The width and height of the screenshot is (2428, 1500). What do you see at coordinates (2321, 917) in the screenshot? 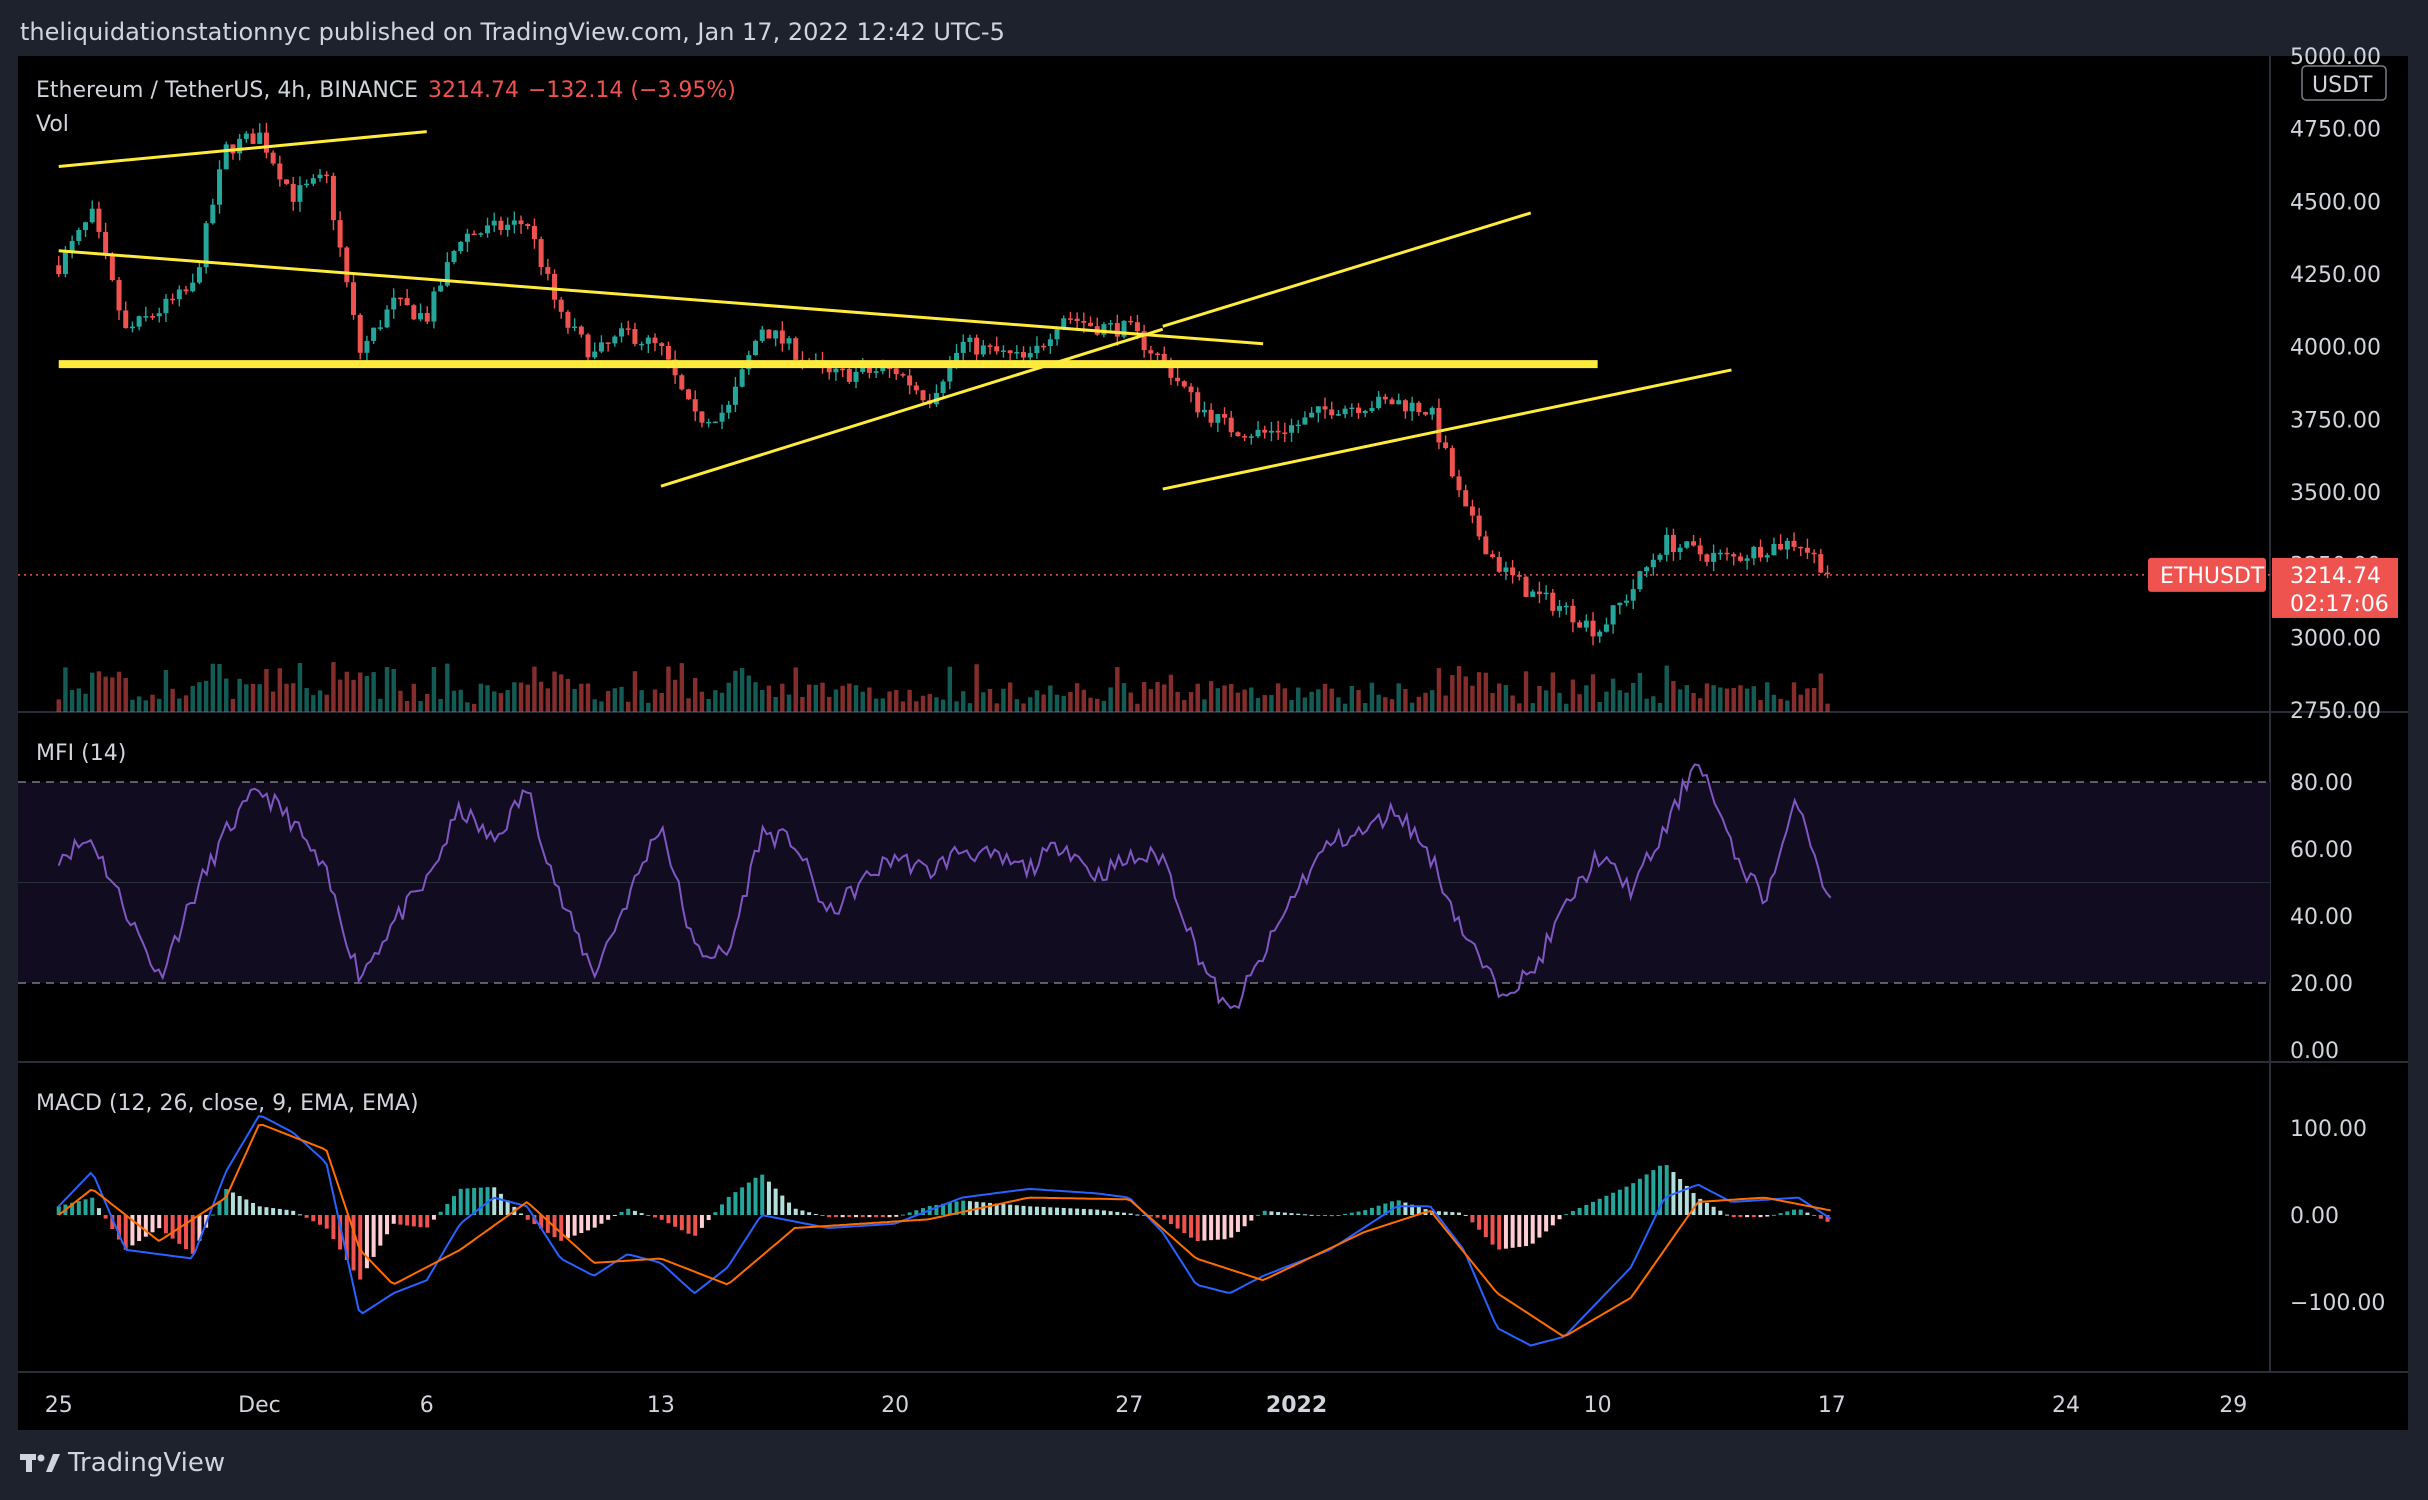
I see `mfi-tick-label: 40.00` at bounding box center [2321, 917].